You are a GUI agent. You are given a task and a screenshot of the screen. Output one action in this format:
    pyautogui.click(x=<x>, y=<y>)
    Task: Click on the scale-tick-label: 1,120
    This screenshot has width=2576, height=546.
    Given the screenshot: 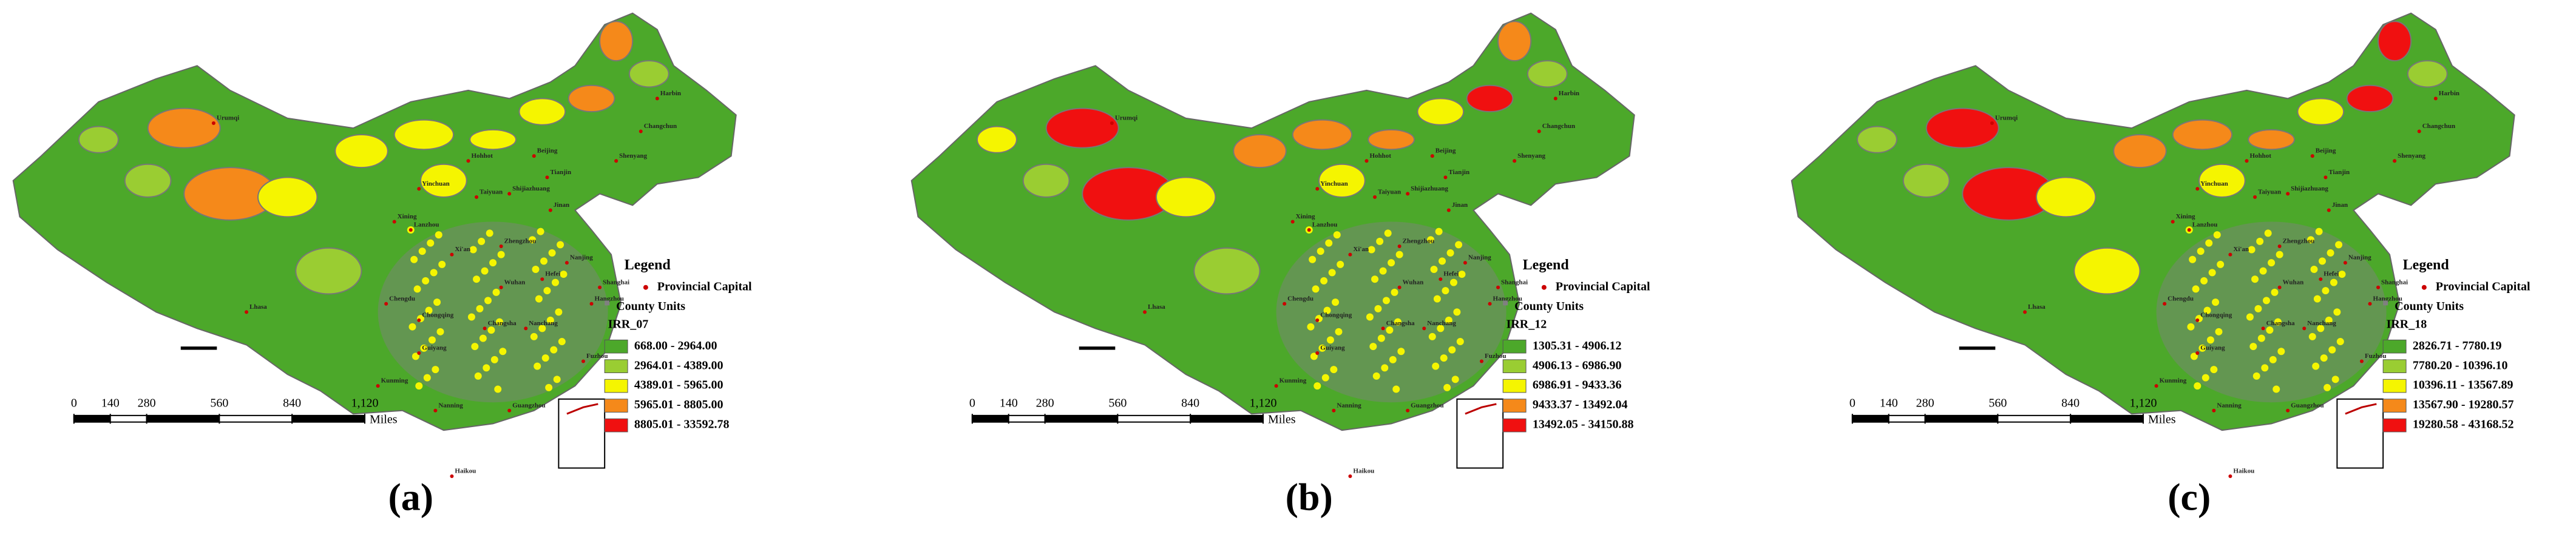 What is the action you would take?
    pyautogui.click(x=1262, y=403)
    